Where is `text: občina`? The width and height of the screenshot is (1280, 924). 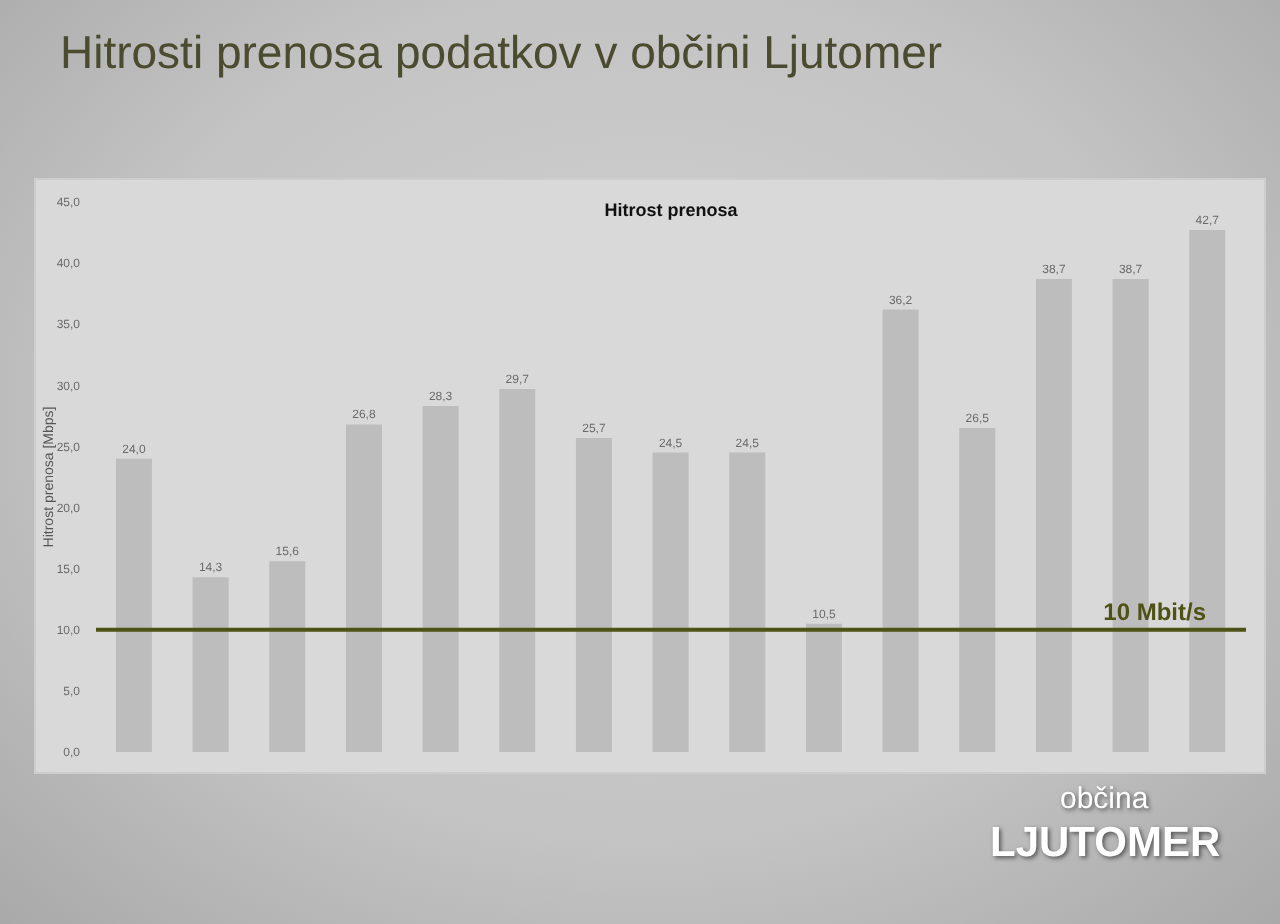 text: občina is located at coordinates (1104, 799).